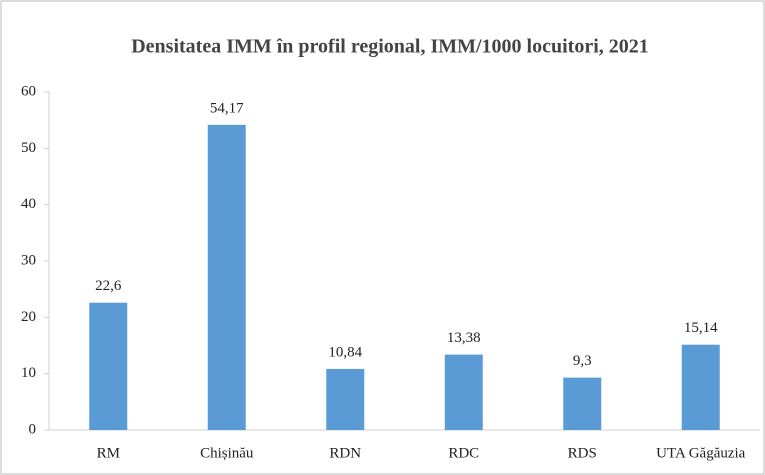 The height and width of the screenshot is (475, 765). Describe the element at coordinates (108, 453) in the screenshot. I see `x-tick-label: RM` at that location.